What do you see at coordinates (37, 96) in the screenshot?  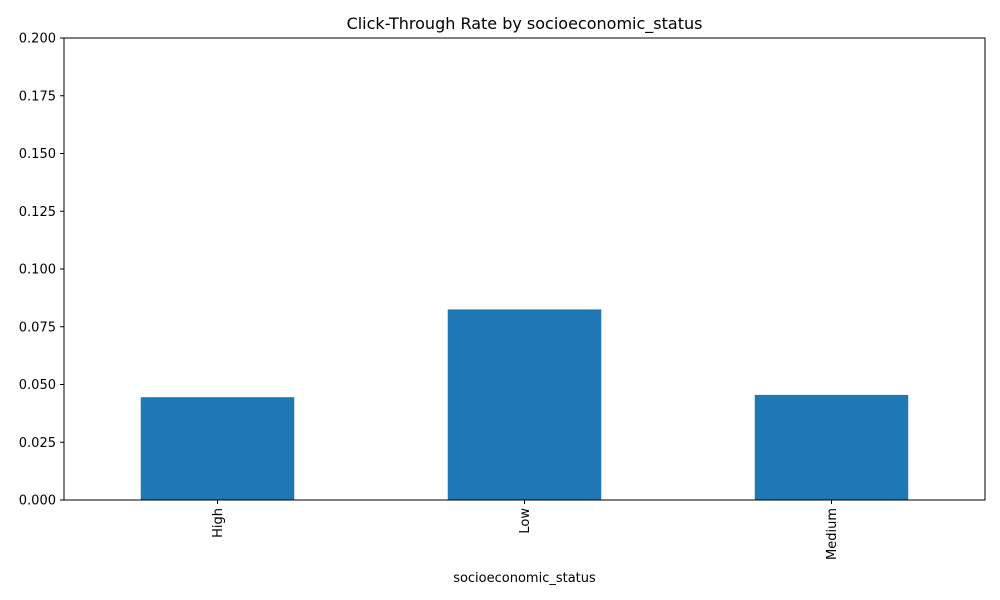 I see `y-tick-label: 0.175` at bounding box center [37, 96].